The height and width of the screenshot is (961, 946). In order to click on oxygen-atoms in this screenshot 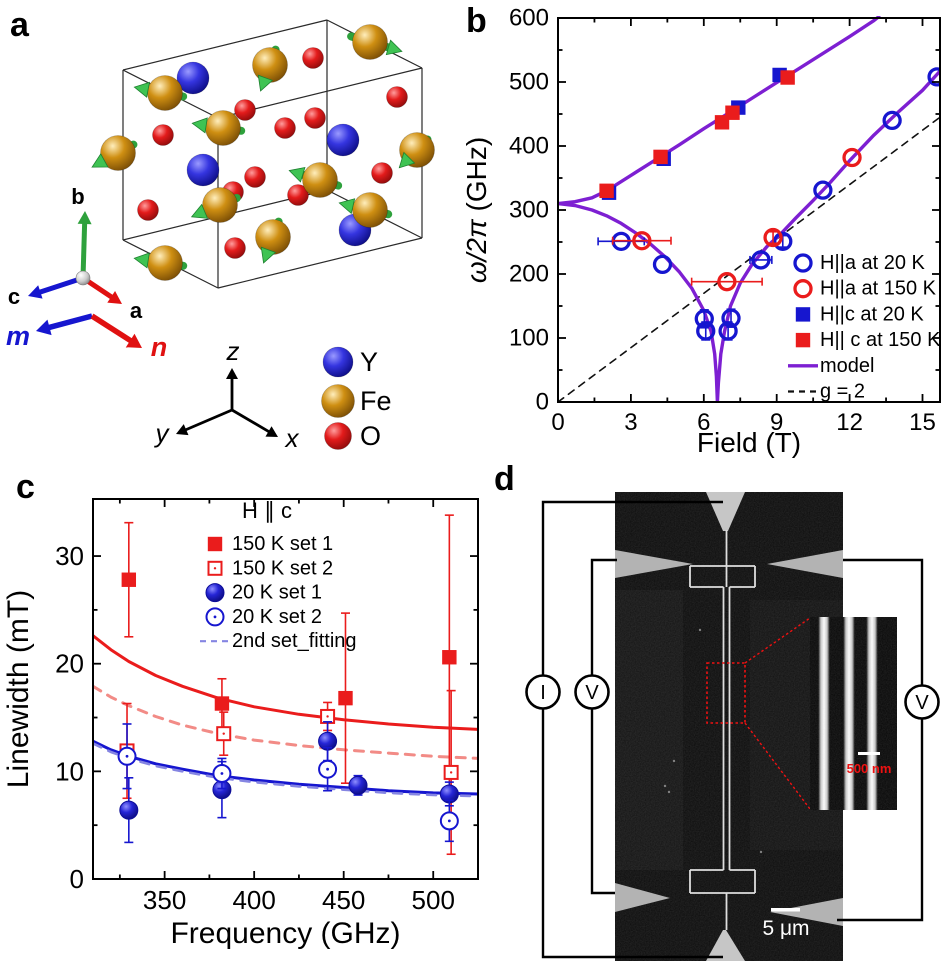, I will do `click(272, 153)`.